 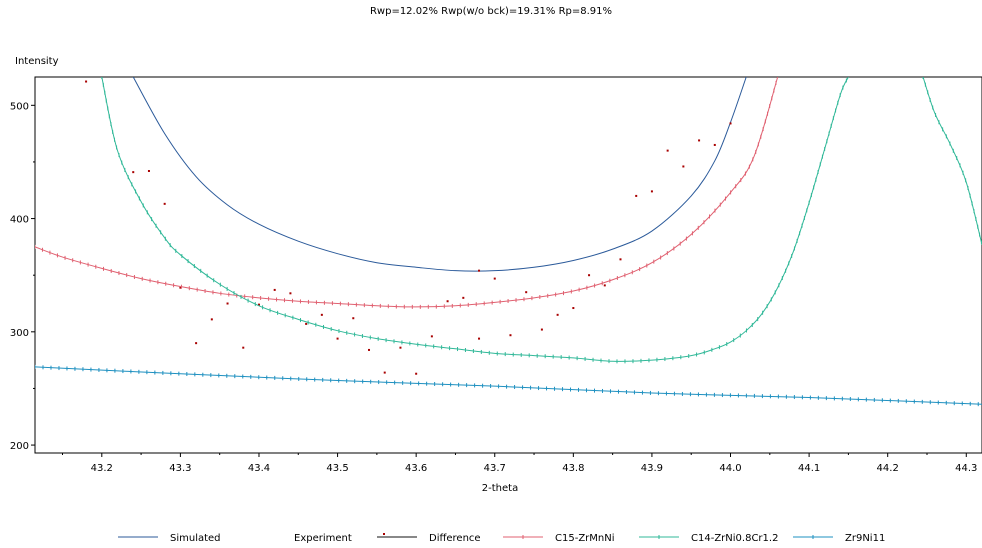 I want to click on x-tick-label: 43.6, so click(x=416, y=468).